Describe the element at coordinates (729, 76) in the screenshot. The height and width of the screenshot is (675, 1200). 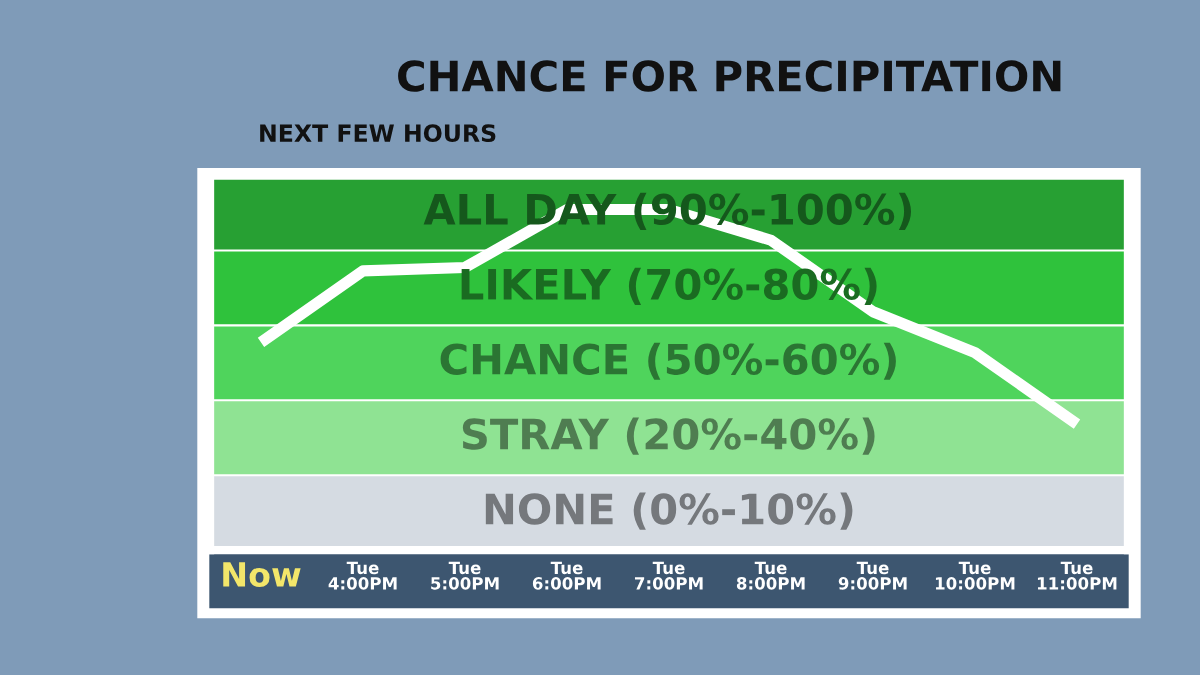
I see `chart-title: CHANCE FOR PRECIPITATION` at that location.